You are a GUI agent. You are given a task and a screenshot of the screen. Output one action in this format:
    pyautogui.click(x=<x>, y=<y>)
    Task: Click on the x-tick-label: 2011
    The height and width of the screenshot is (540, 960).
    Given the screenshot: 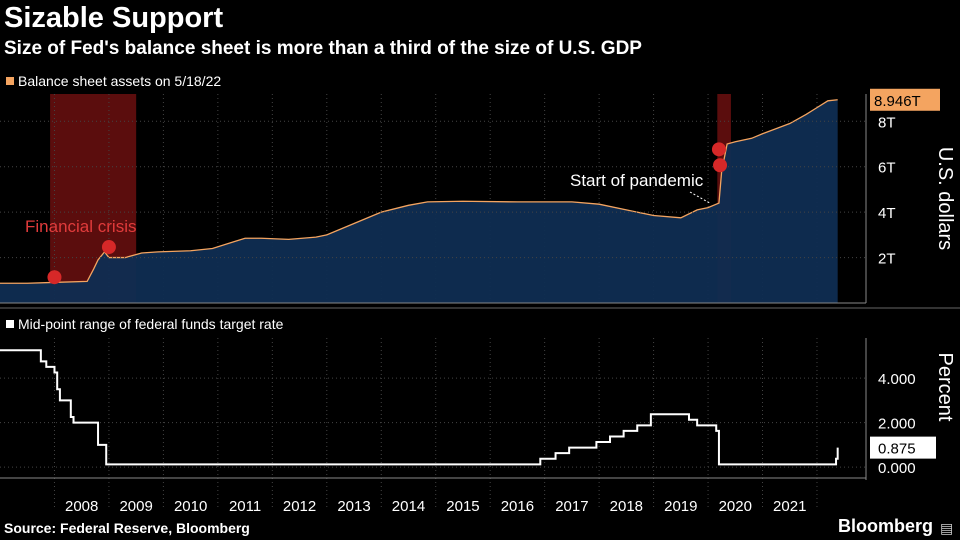 What is the action you would take?
    pyautogui.click(x=245, y=506)
    